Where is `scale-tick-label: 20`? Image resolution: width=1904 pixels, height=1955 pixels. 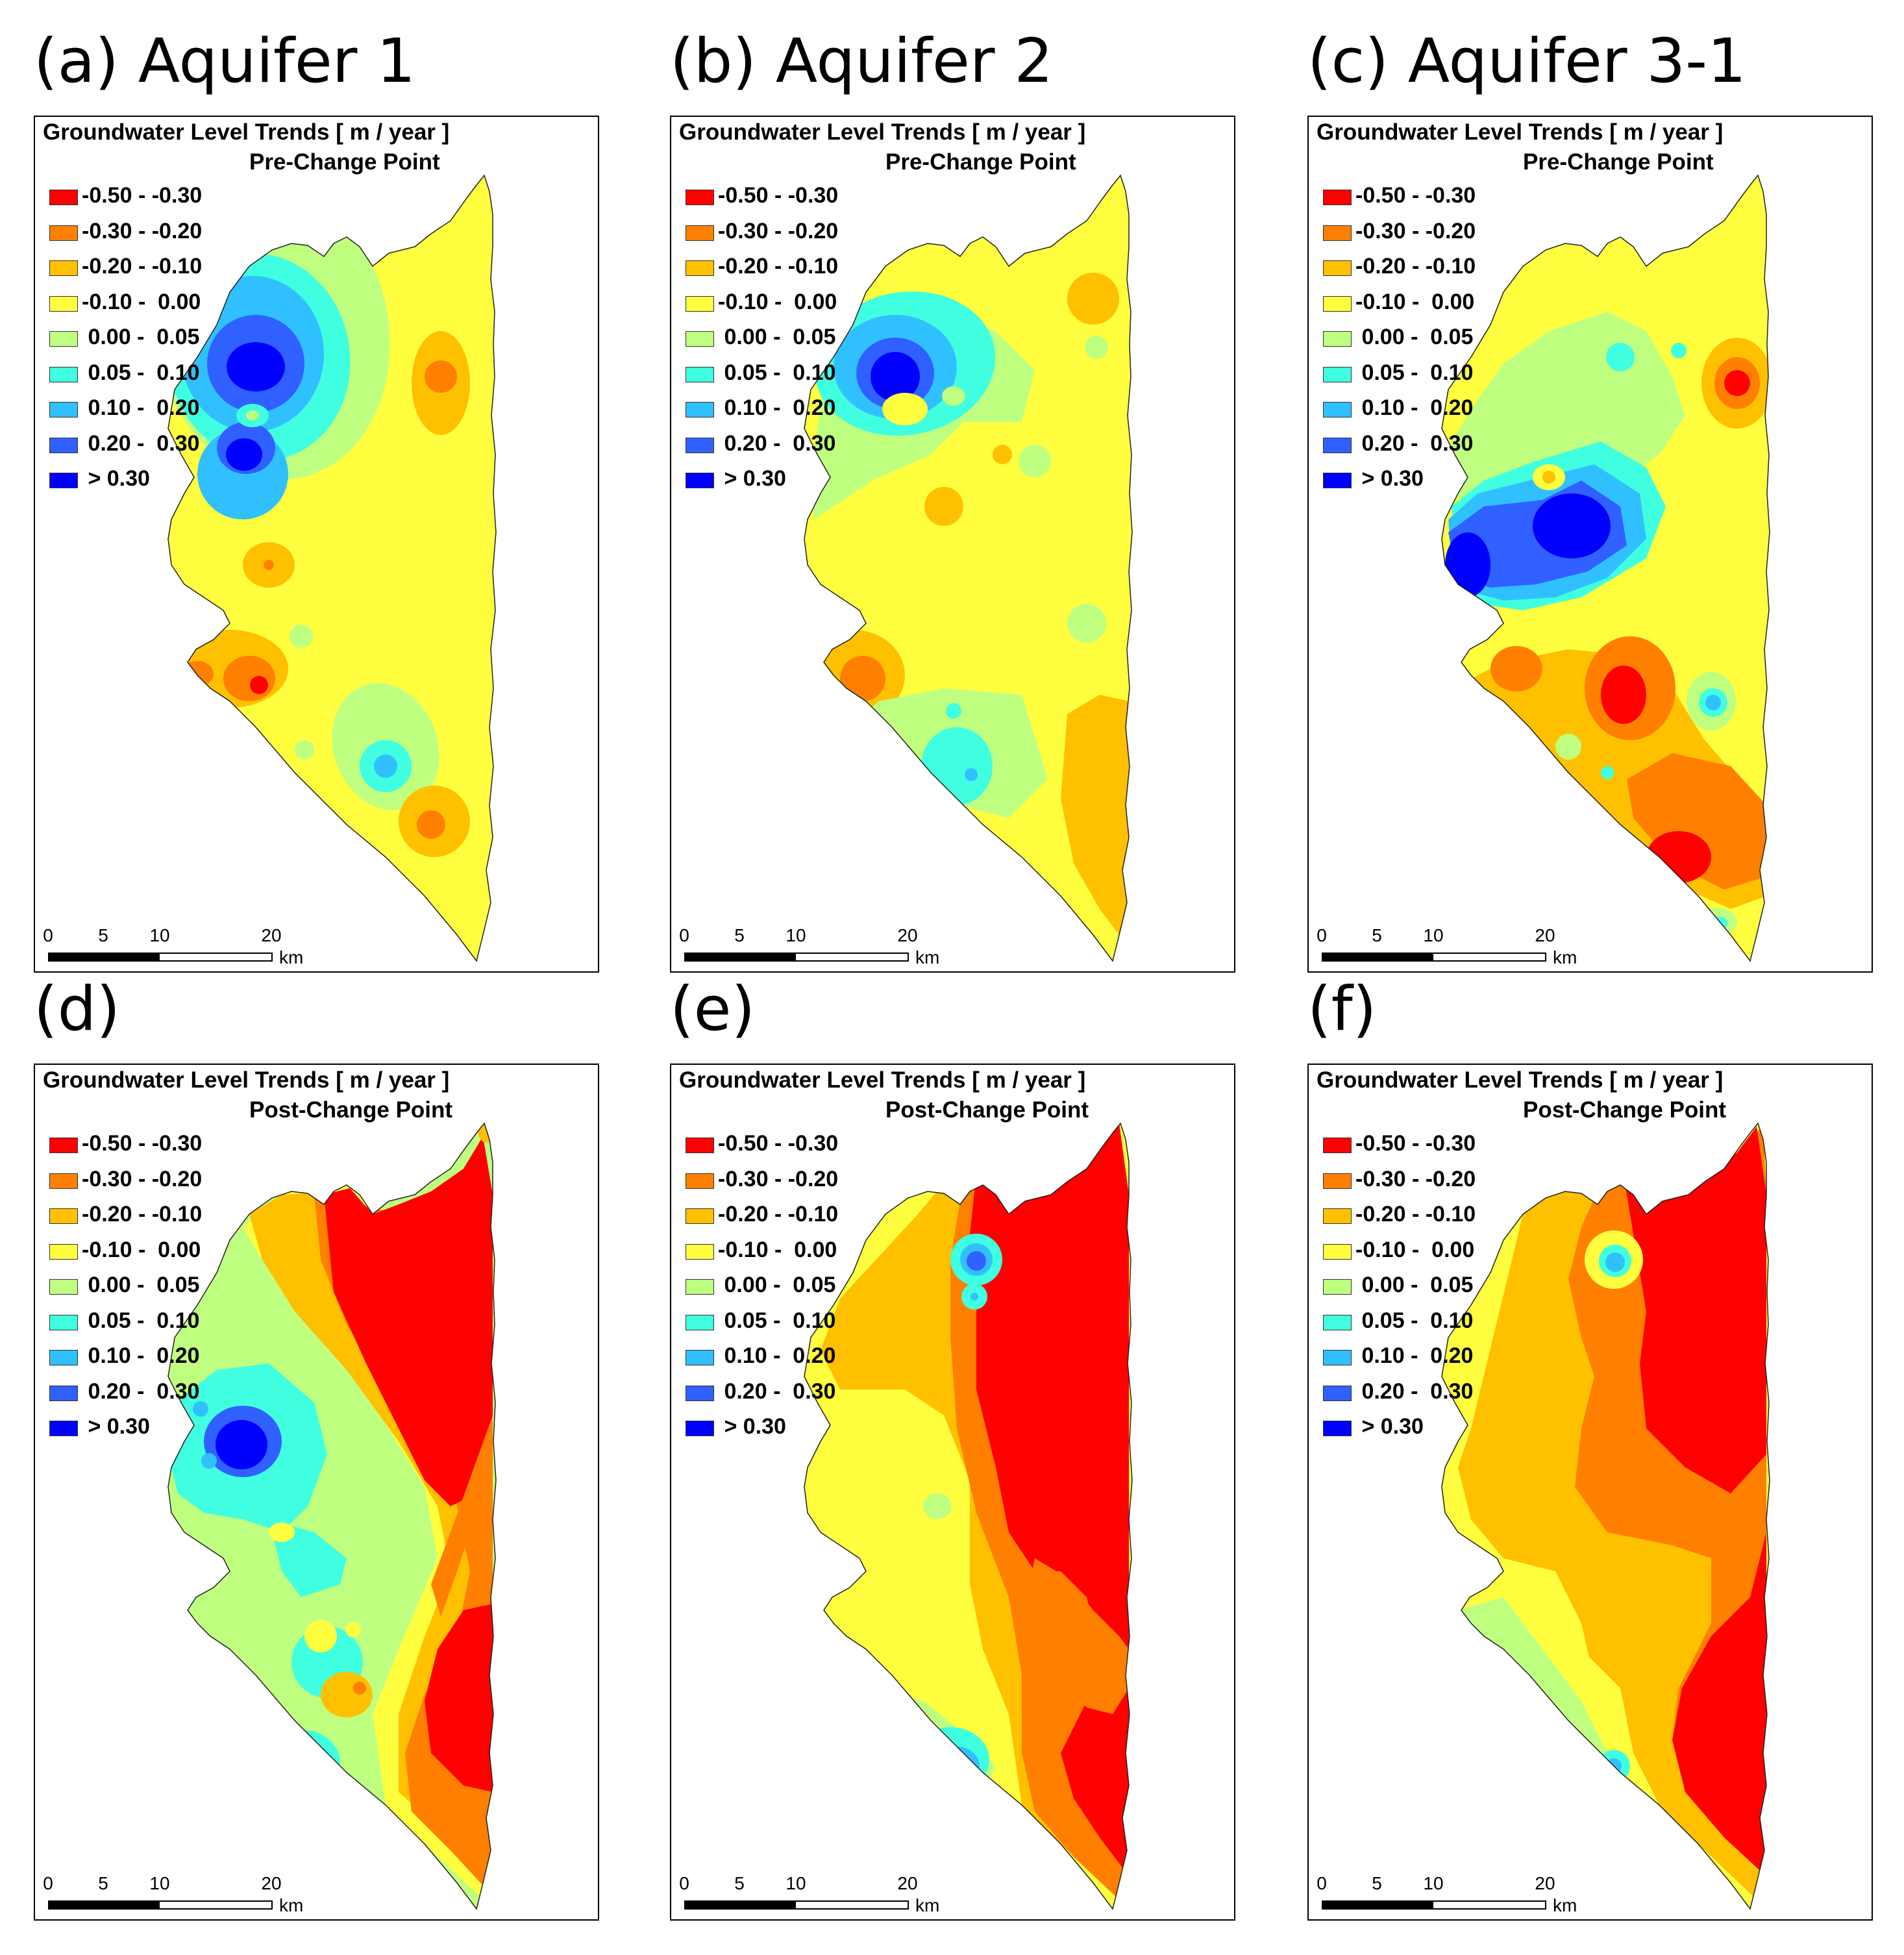 scale-tick-label: 20 is located at coordinates (272, 935).